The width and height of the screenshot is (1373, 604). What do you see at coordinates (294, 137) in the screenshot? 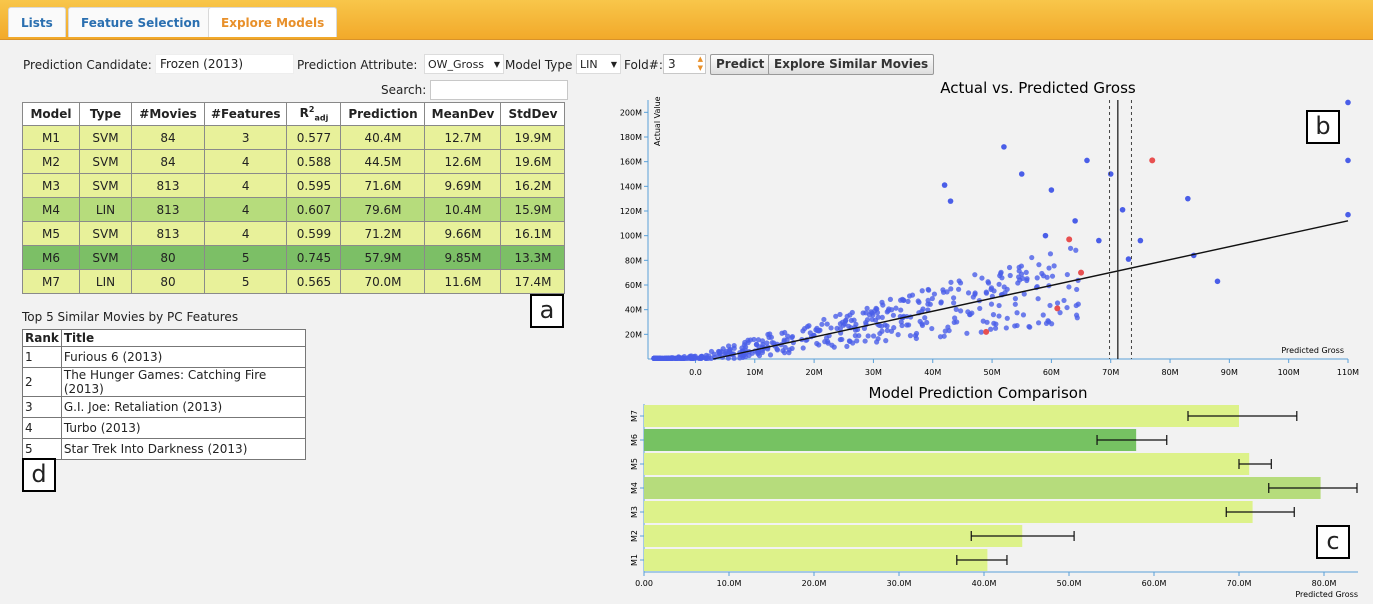
I see `table-row: M1 SVM 84 3 0.577 40.4M 12.7M 19.9M` at bounding box center [294, 137].